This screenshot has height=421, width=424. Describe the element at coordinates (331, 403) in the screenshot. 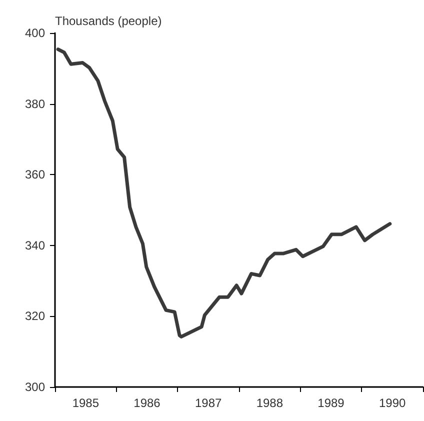

I see `x-tick-label: 1989` at that location.